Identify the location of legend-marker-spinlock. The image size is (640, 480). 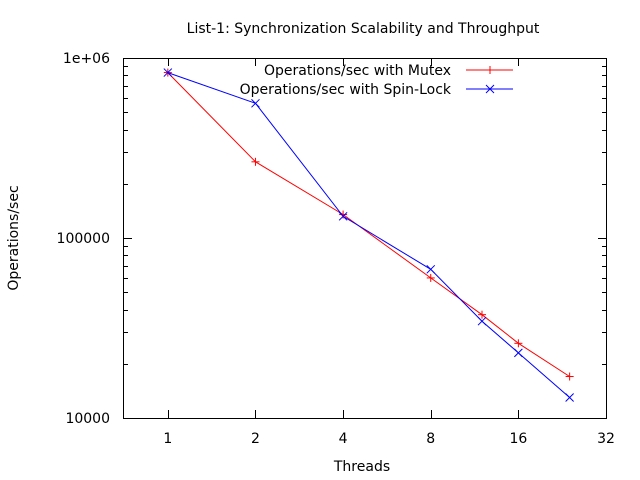
(490, 89).